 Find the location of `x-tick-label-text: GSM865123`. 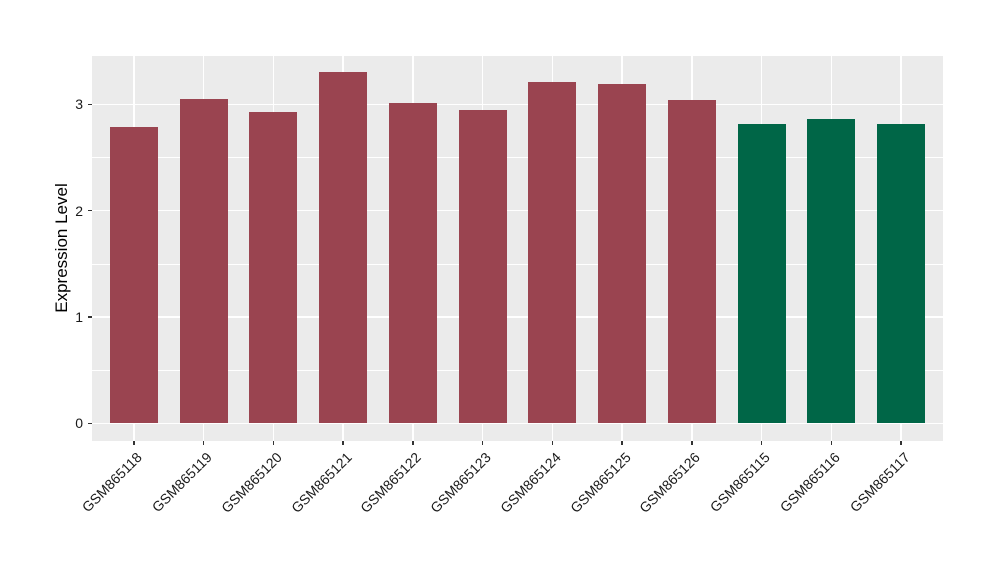

x-tick-label-text: GSM865123 is located at coordinates (460, 482).